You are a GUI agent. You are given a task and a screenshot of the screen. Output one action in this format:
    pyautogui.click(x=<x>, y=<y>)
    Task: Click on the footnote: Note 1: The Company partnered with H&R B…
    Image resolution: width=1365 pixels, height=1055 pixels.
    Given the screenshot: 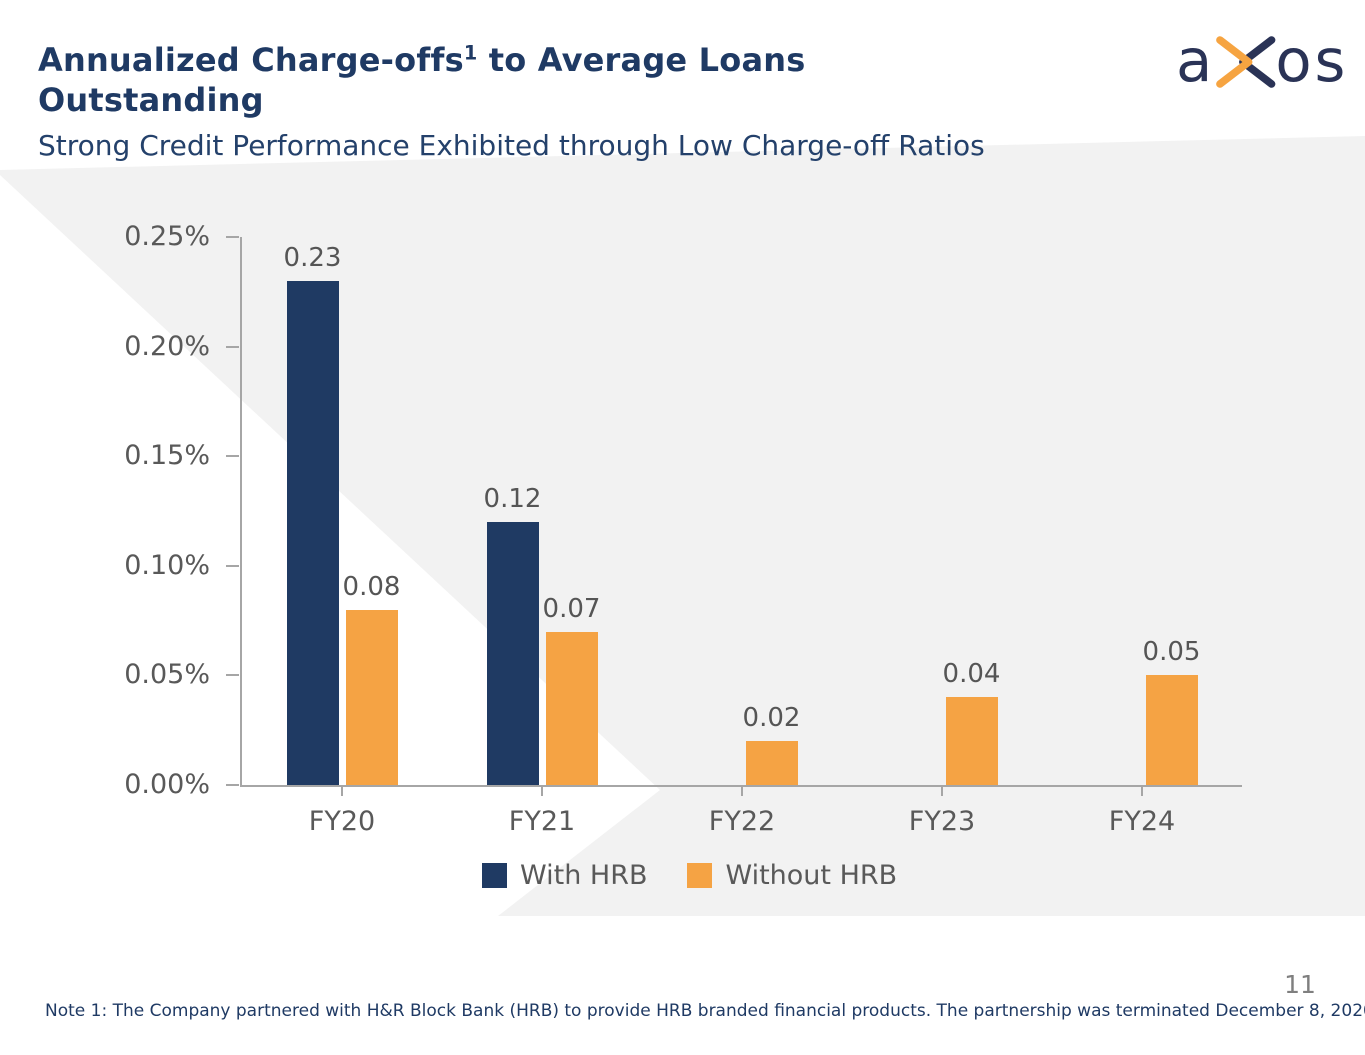 What is the action you would take?
    pyautogui.click(x=705, y=1011)
    